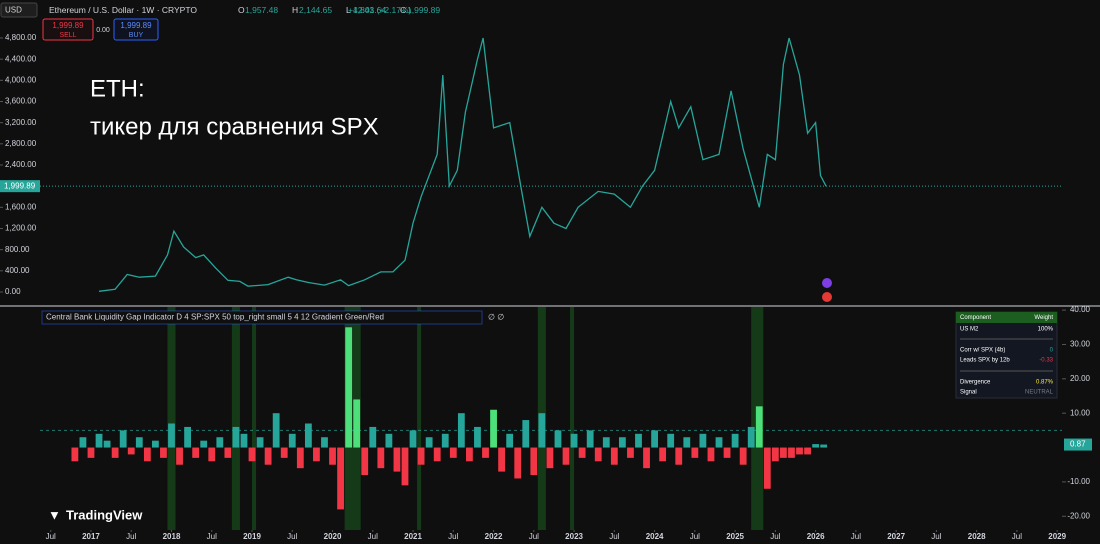 This screenshot has width=1100, height=544. I want to click on ohlc-value: 2,144.65, so click(315, 10).